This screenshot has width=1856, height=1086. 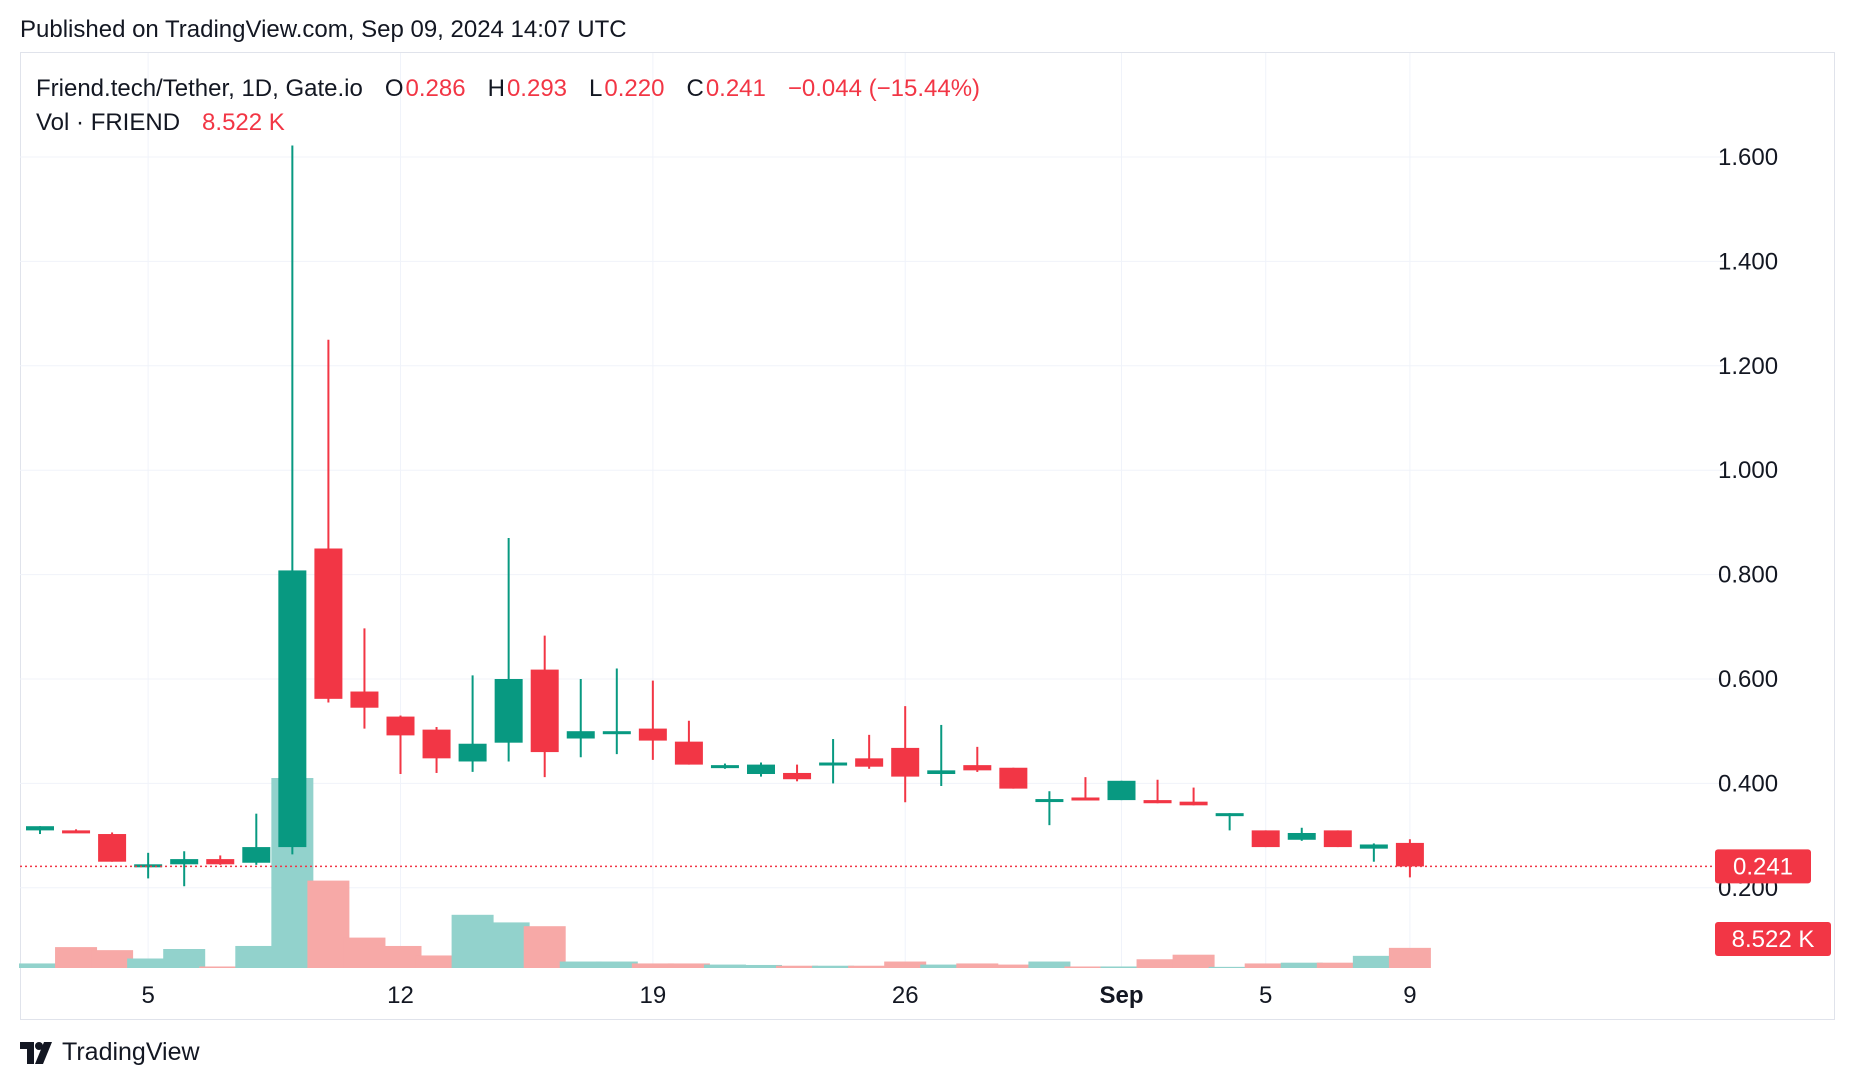 What do you see at coordinates (1121, 995) in the screenshot?
I see `x-tick-label: Sep` at bounding box center [1121, 995].